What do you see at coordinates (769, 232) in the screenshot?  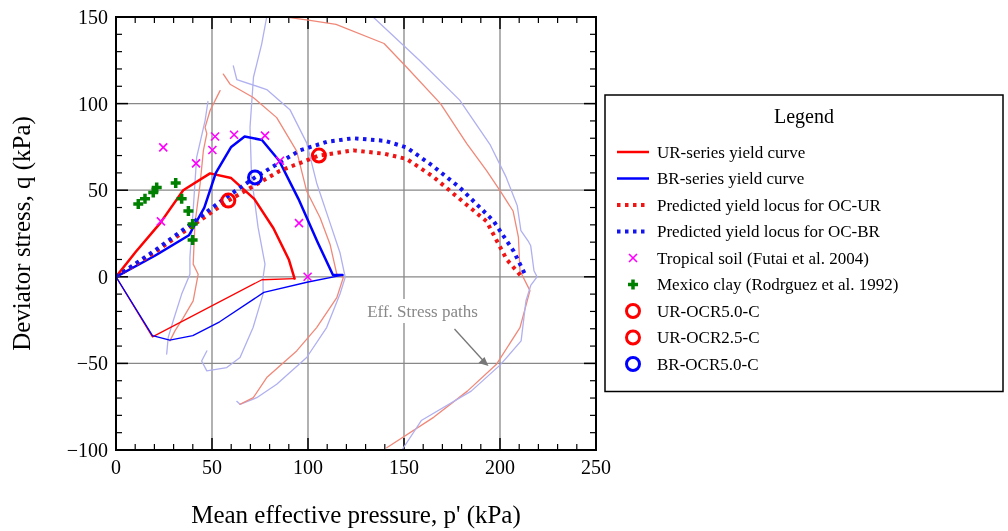 I see `legend-label: Predicted yield locus for OC-BR` at bounding box center [769, 232].